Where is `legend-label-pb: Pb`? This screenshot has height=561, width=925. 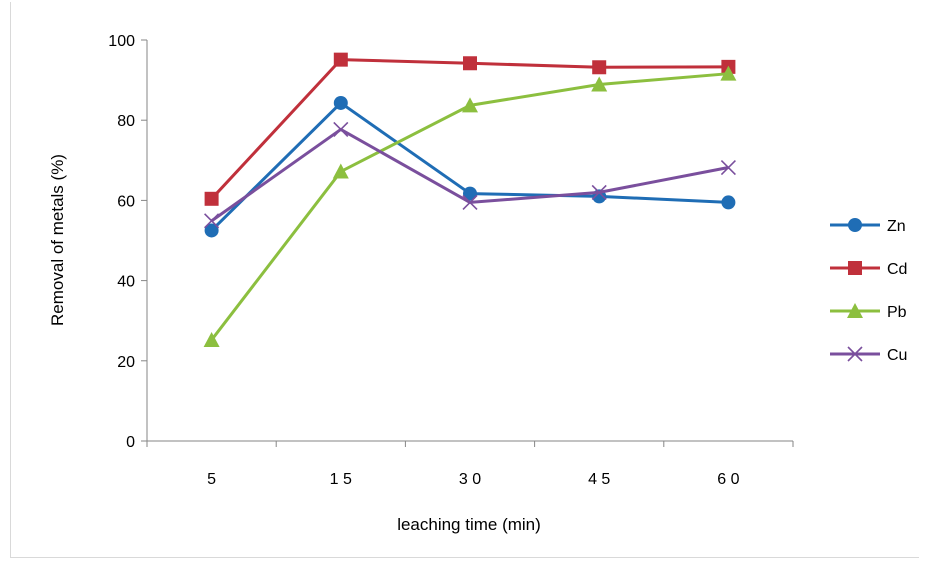
legend-label-pb: Pb is located at coordinates (897, 312).